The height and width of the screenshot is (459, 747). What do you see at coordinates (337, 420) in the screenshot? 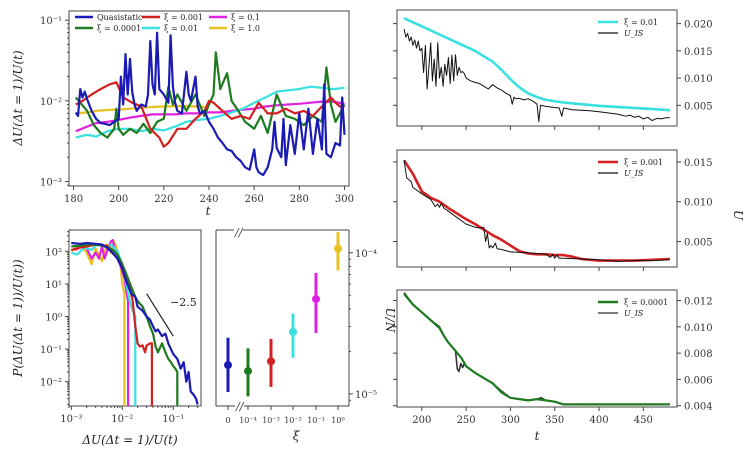
I see `xi-xtick-label: 10⁰` at bounding box center [337, 420].